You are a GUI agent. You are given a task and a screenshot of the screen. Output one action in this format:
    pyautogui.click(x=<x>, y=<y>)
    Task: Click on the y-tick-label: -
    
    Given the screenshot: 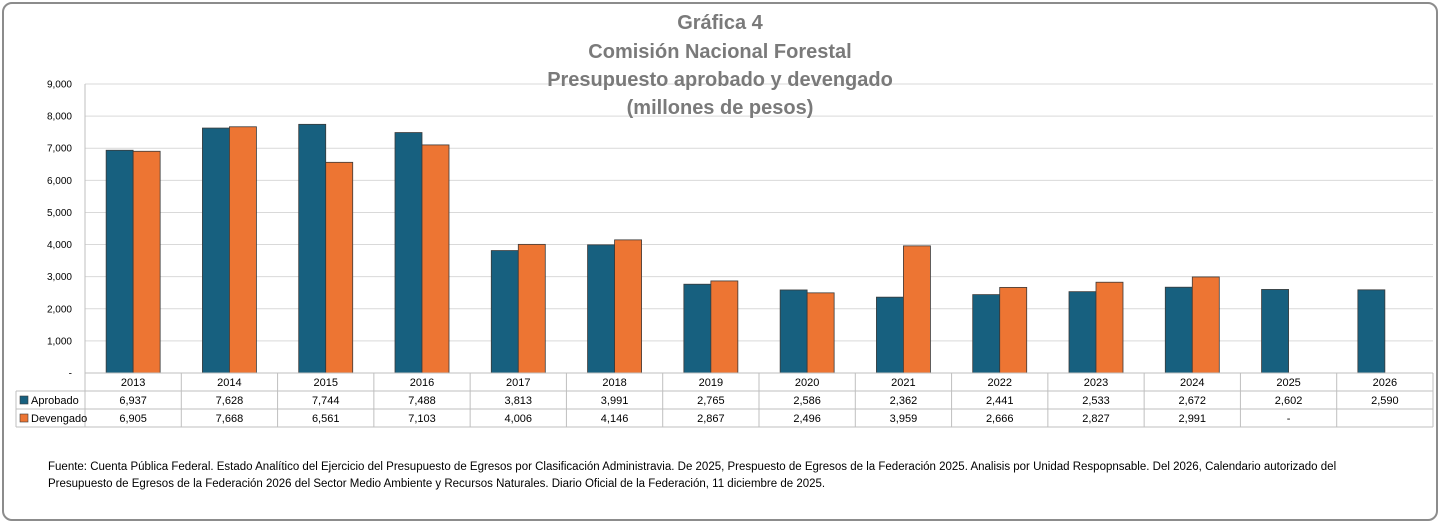 What is the action you would take?
    pyautogui.click(x=70, y=374)
    